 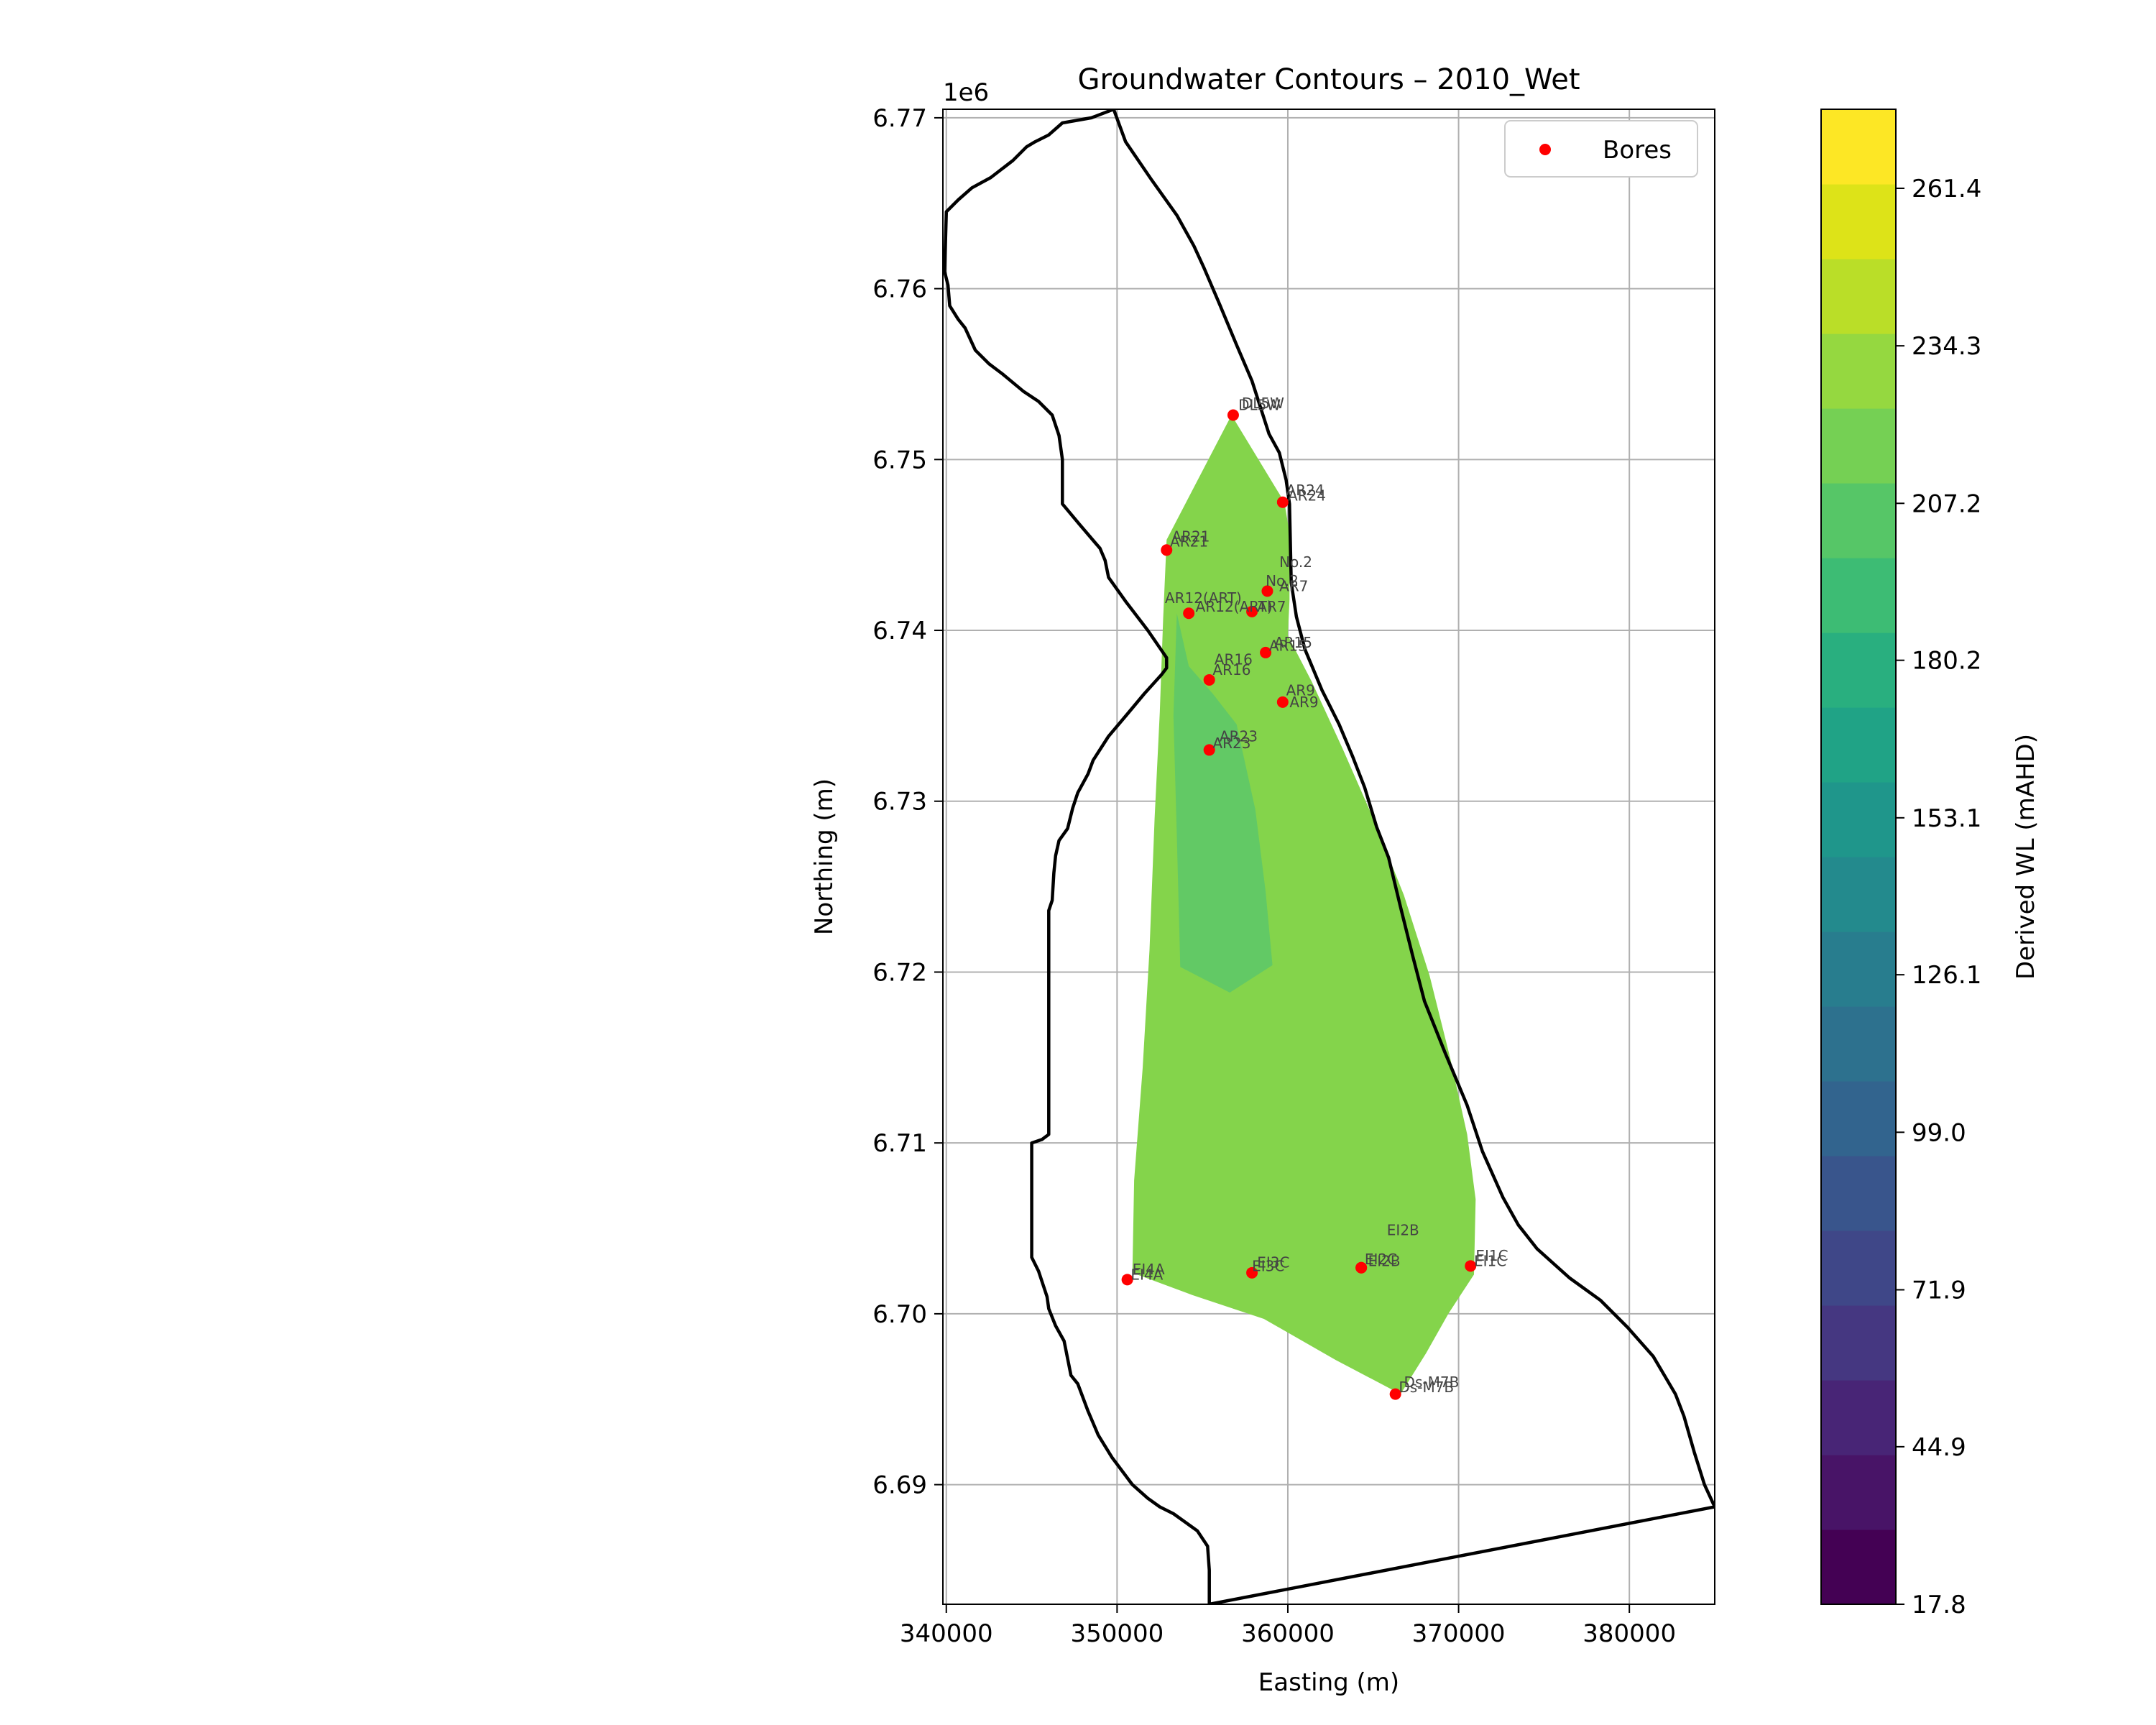 I want to click on y-tick-label: 6.74, so click(x=900, y=631).